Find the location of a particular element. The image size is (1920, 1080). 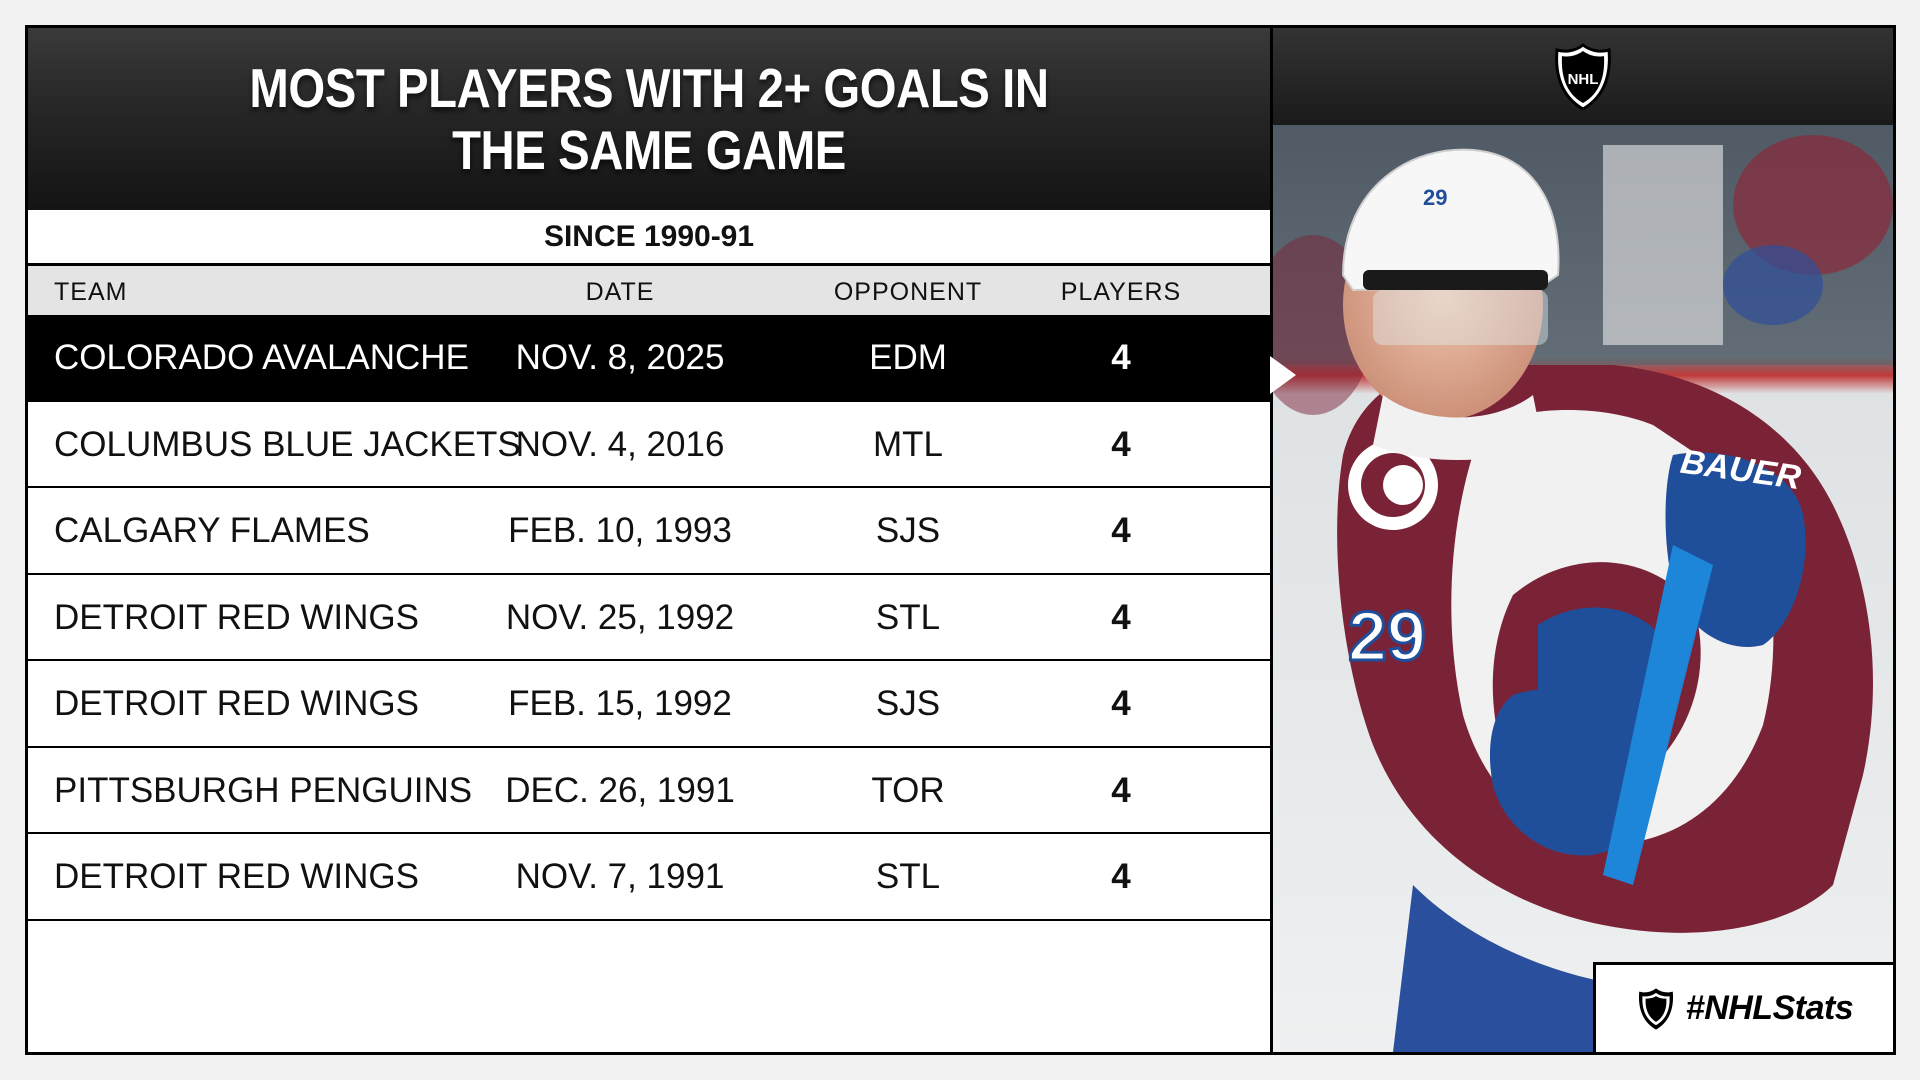

helmet-number: 29 is located at coordinates (1435, 197).